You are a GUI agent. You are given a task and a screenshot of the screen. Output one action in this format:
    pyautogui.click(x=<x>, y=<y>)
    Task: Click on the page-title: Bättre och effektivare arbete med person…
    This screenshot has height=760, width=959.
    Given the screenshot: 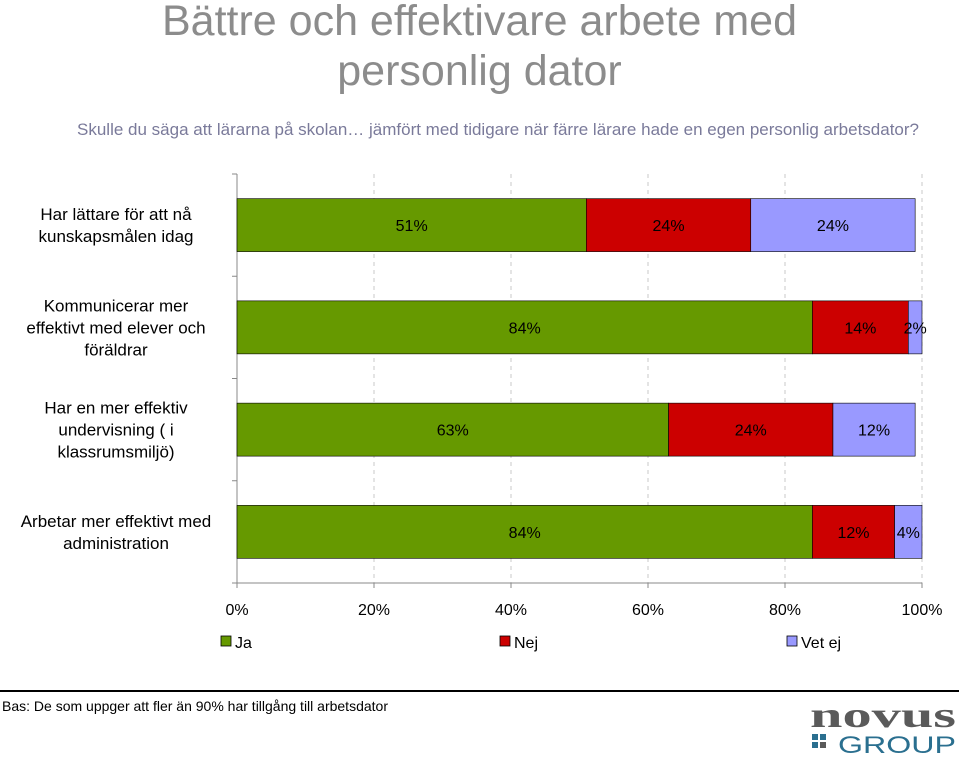 What is the action you would take?
    pyautogui.click(x=479, y=48)
    